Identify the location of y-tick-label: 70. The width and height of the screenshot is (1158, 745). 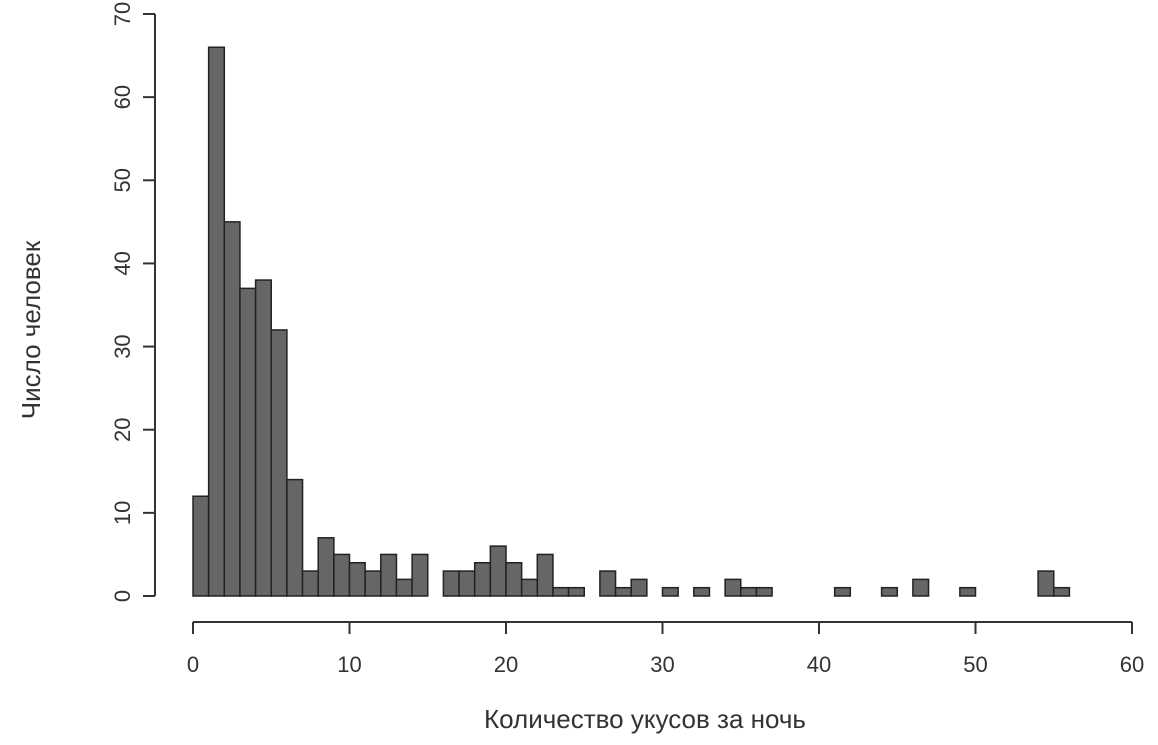
(122, 14).